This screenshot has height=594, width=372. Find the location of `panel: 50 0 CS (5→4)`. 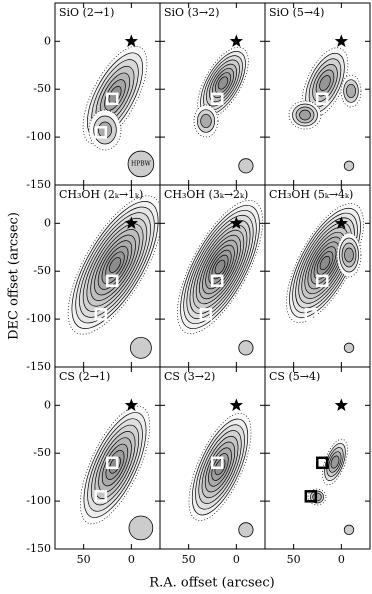

panel: 50 0 CS (5→4) is located at coordinates (317, 466).